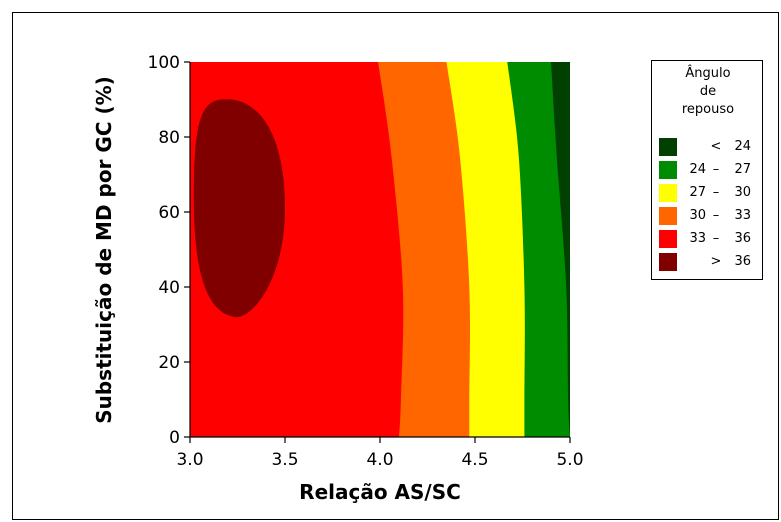  What do you see at coordinates (697, 238) in the screenshot?
I see `legend-low: 33` at bounding box center [697, 238].